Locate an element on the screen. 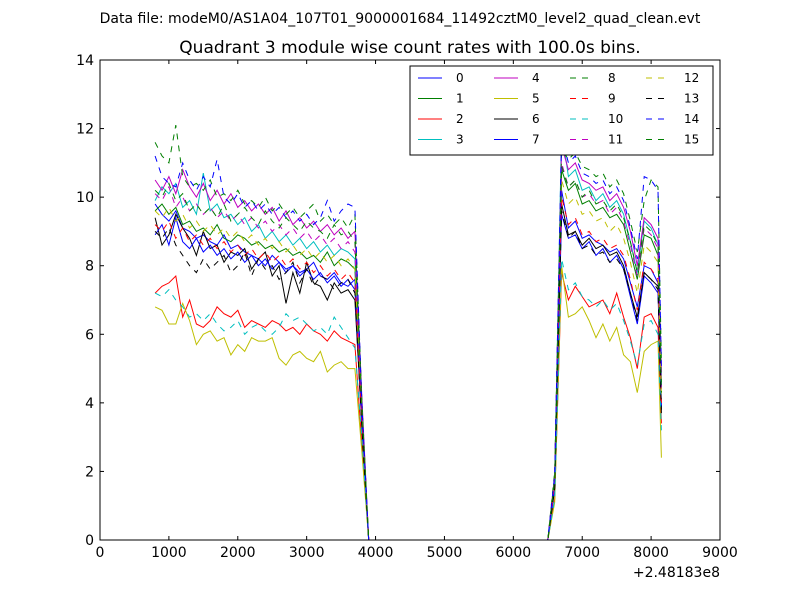 The image size is (800, 600). legend-label-12: 12 is located at coordinates (691, 78).